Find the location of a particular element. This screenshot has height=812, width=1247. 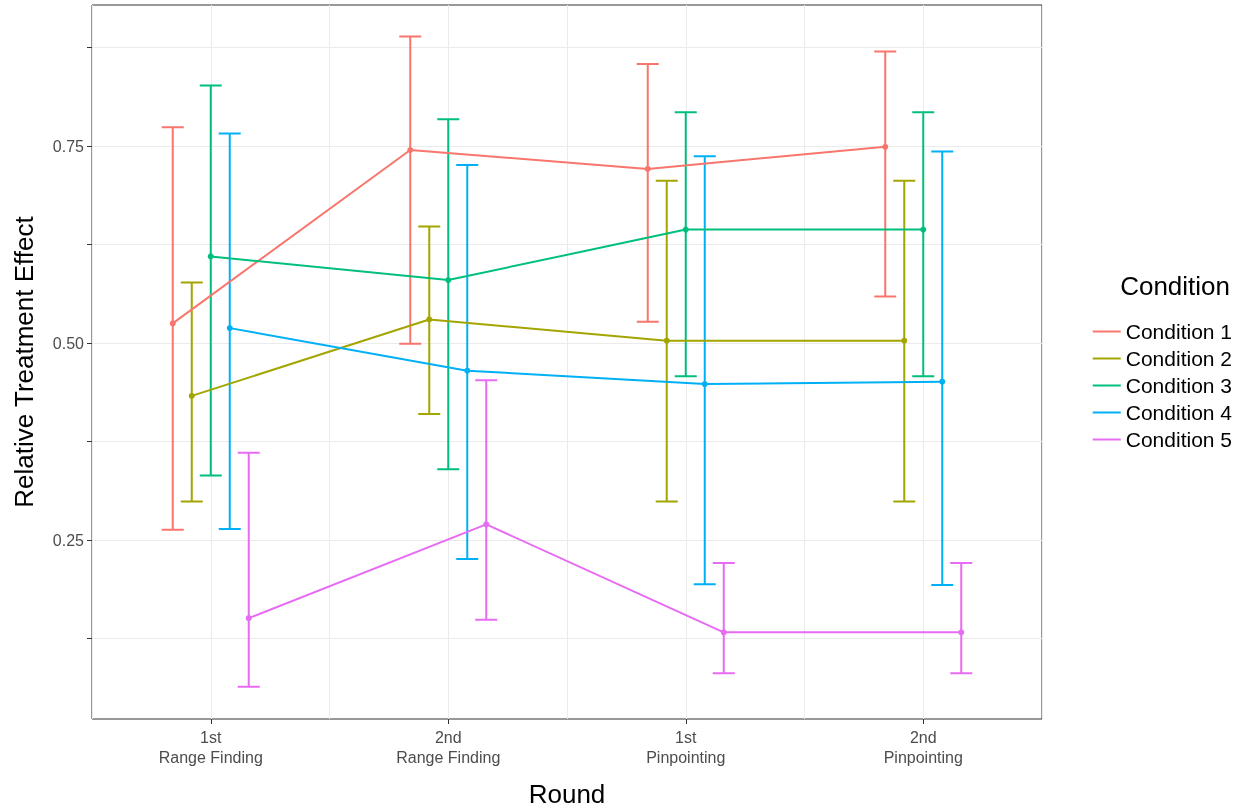

x-tick-label: 2nd Range Finding is located at coordinates (448, 747).